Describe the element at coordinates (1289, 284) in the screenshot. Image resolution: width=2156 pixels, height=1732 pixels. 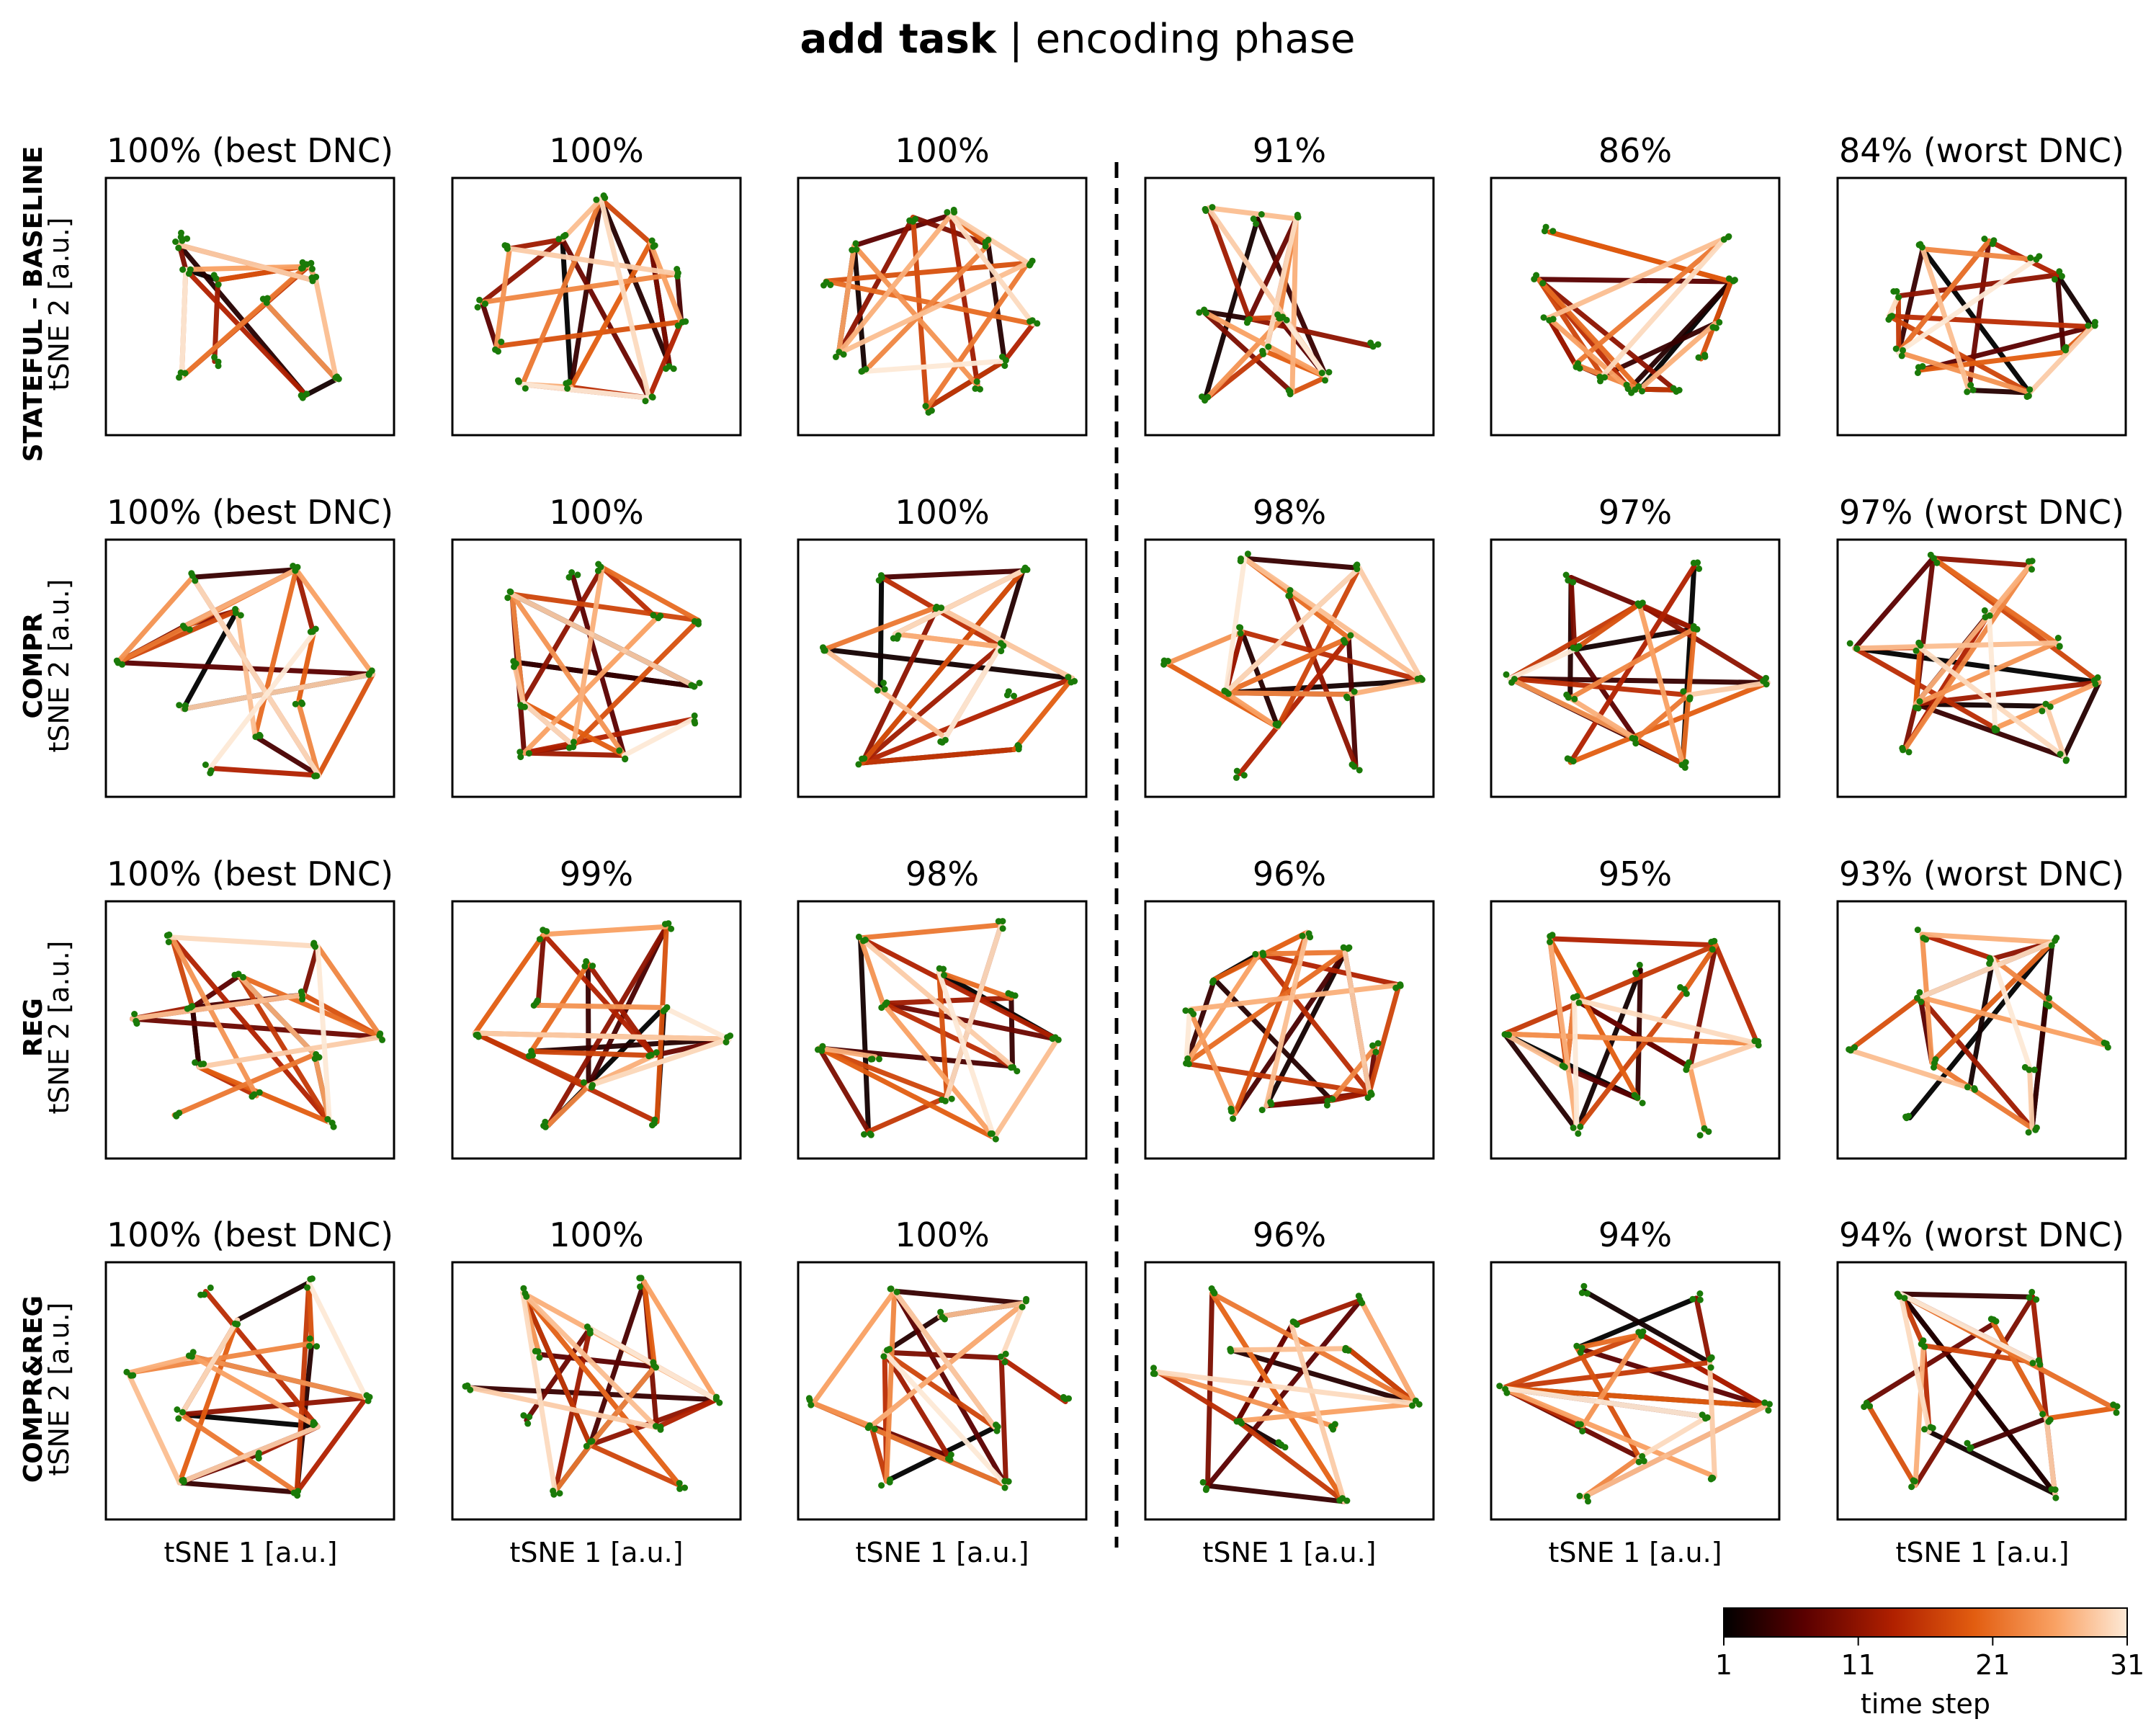
I see `panel-r1-c4: 91%` at that location.